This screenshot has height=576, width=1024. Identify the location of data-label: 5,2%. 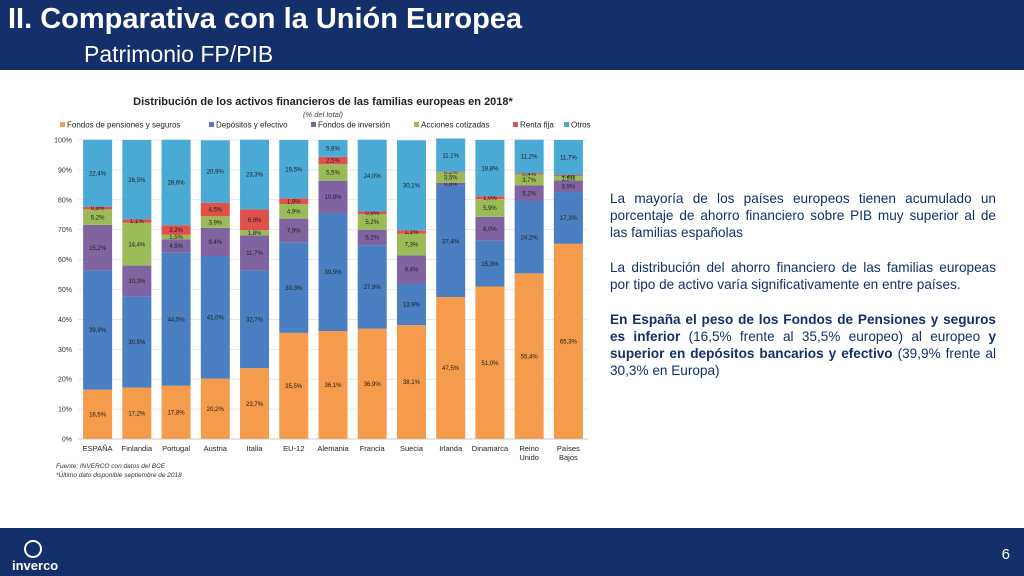
(98, 218).